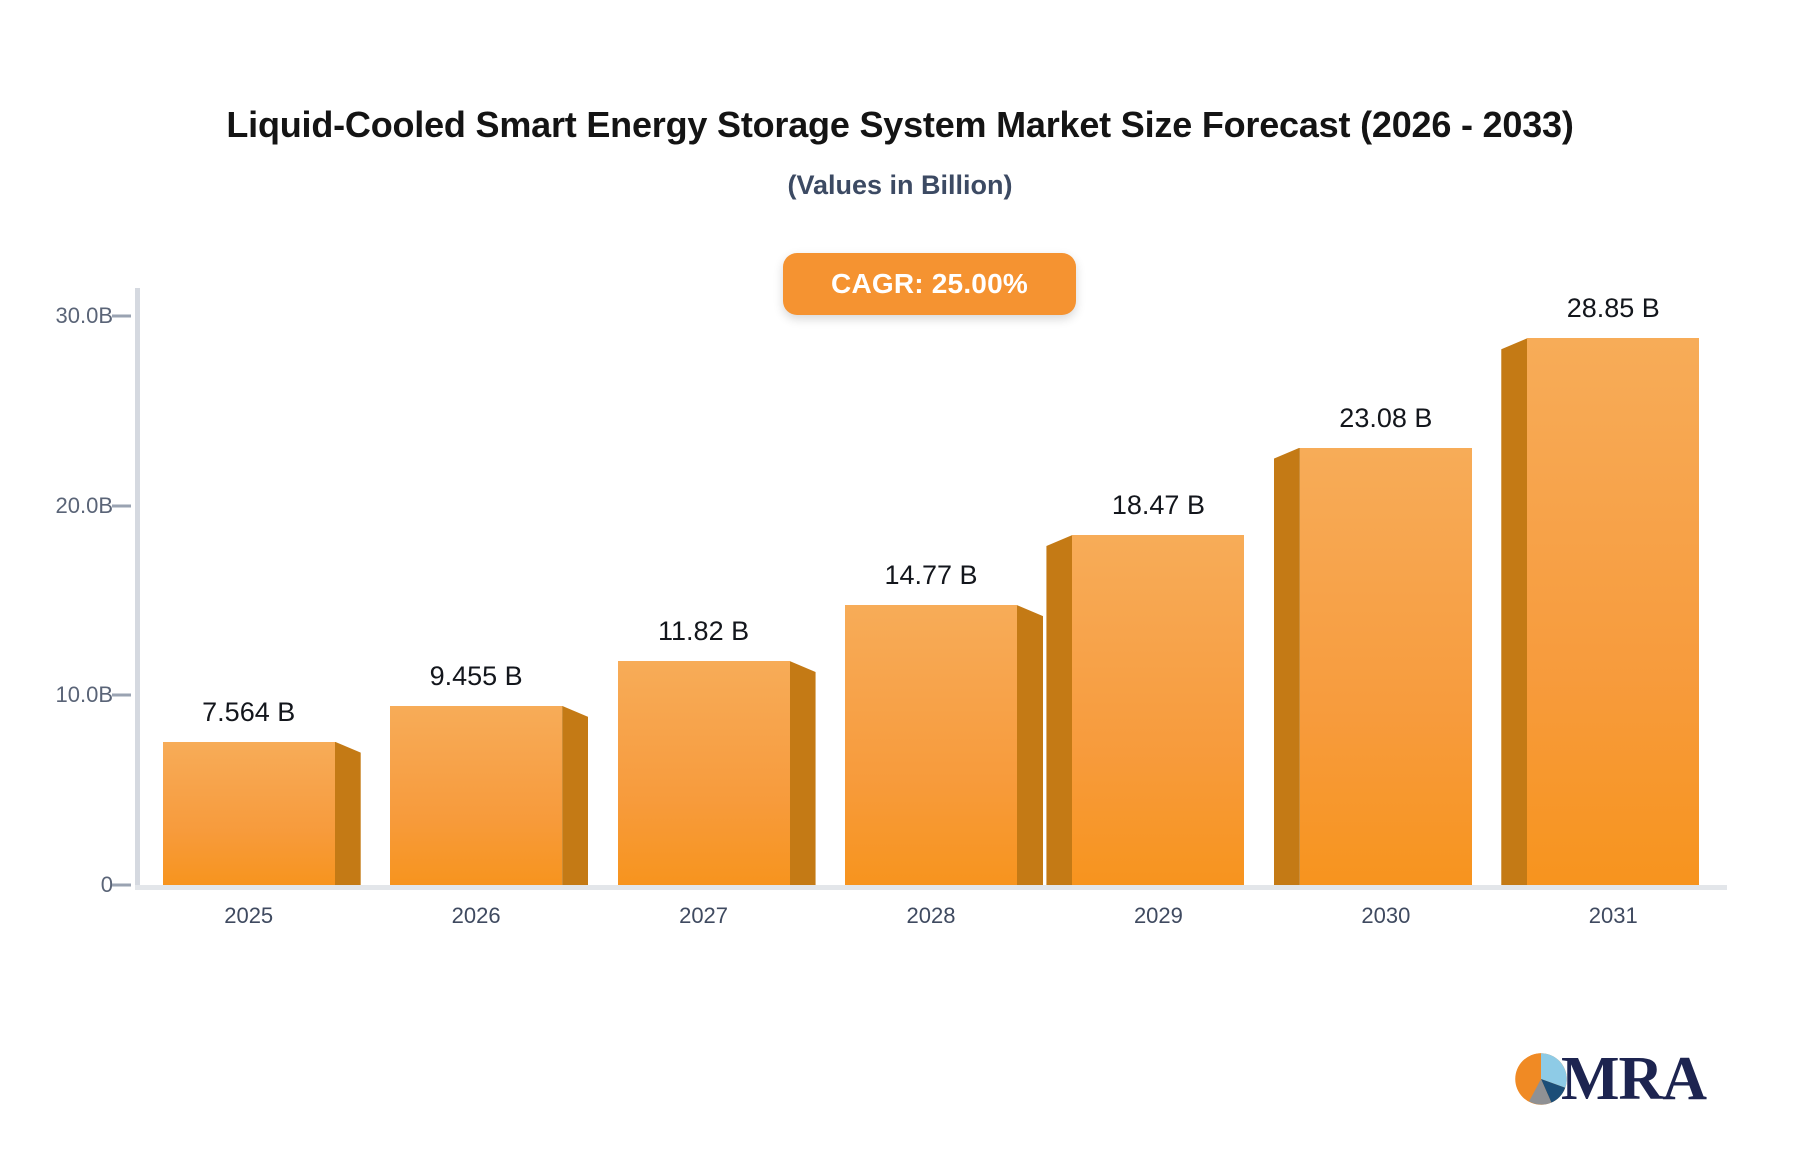 This screenshot has width=1800, height=1156. What do you see at coordinates (1541, 1079) in the screenshot?
I see `pie-chart-icon` at bounding box center [1541, 1079].